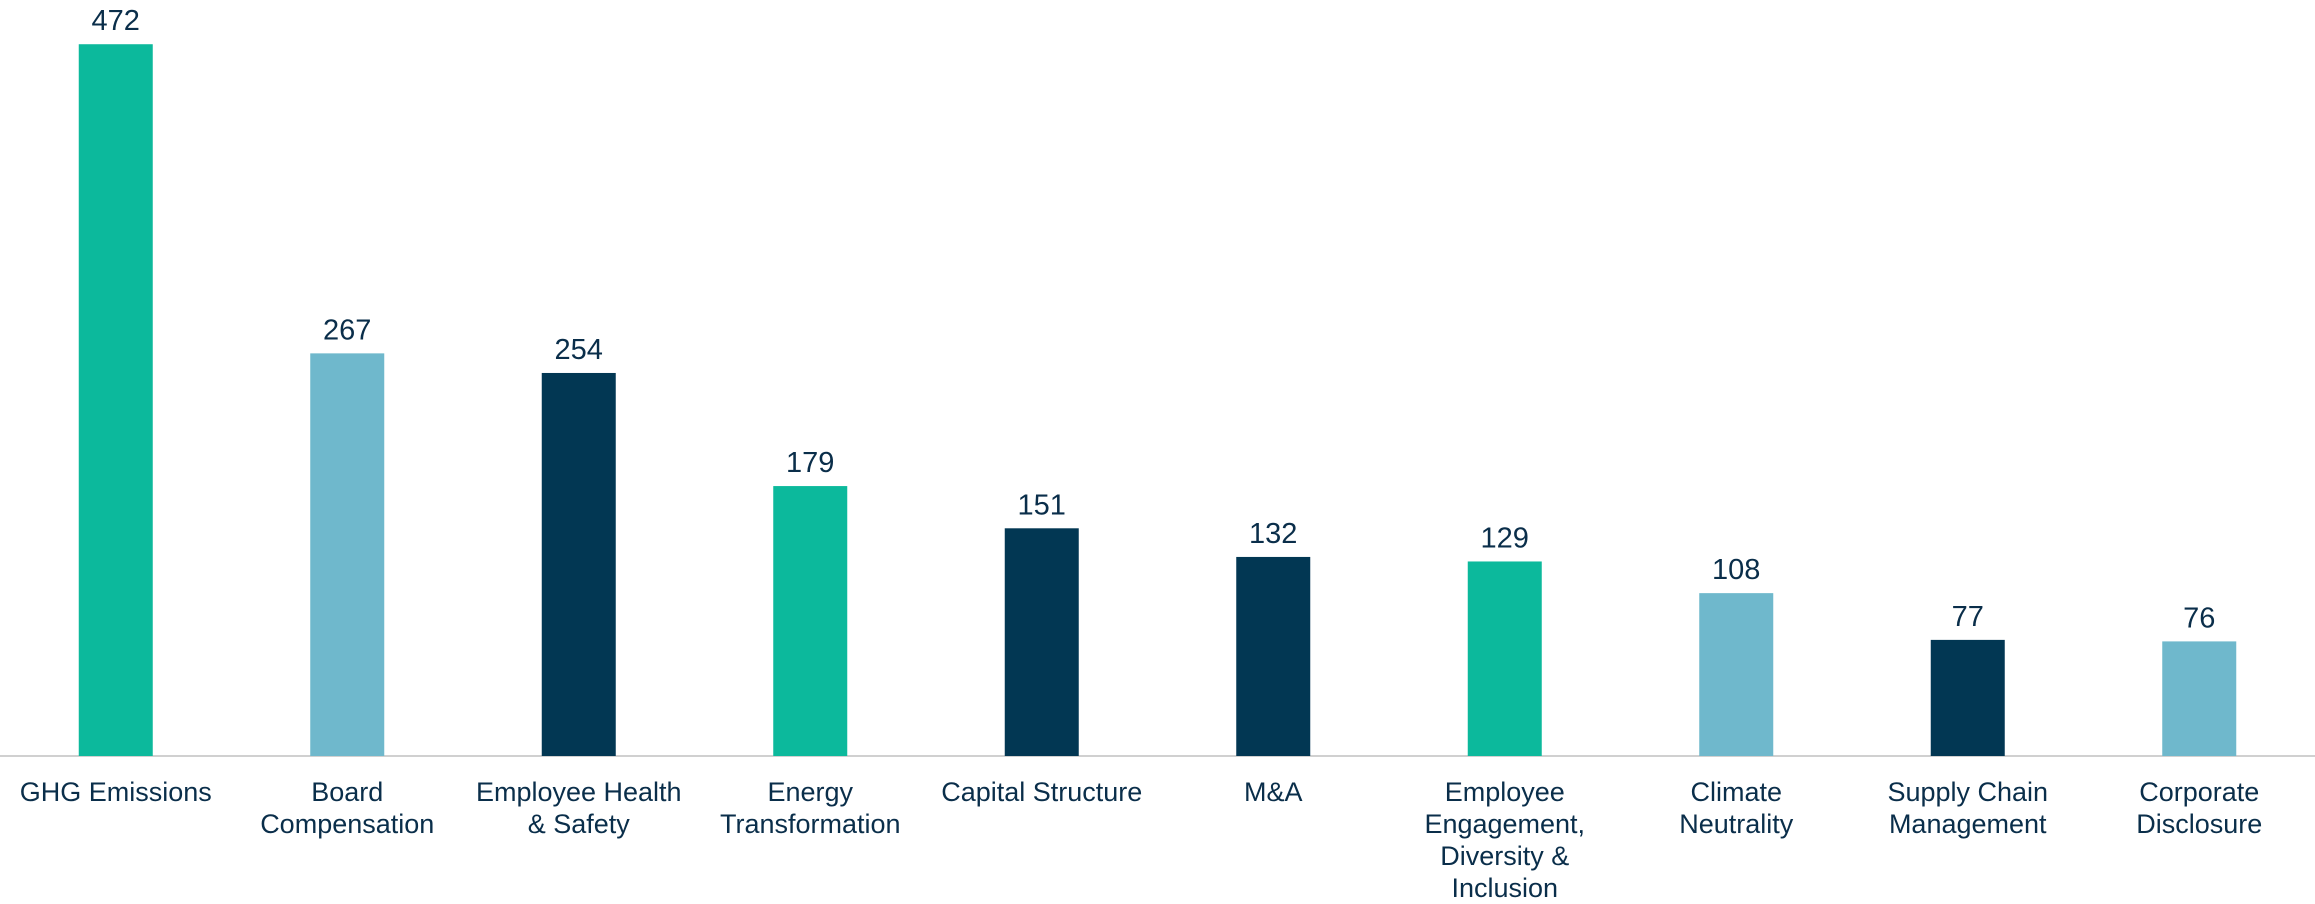 This screenshot has width=2315, height=904. What do you see at coordinates (578, 808) in the screenshot?
I see `x-tick-label: Employee Health & Safety` at bounding box center [578, 808].